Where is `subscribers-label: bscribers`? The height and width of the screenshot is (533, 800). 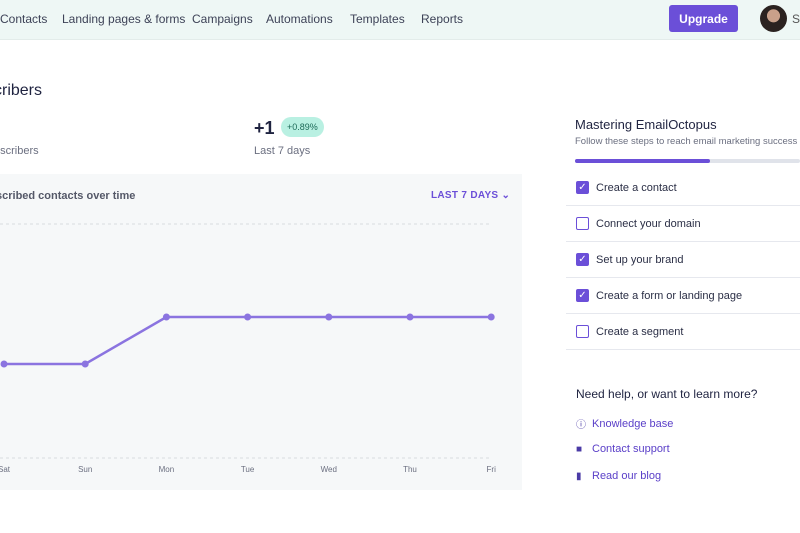
subscribers-label: bscribers is located at coordinates (19, 151).